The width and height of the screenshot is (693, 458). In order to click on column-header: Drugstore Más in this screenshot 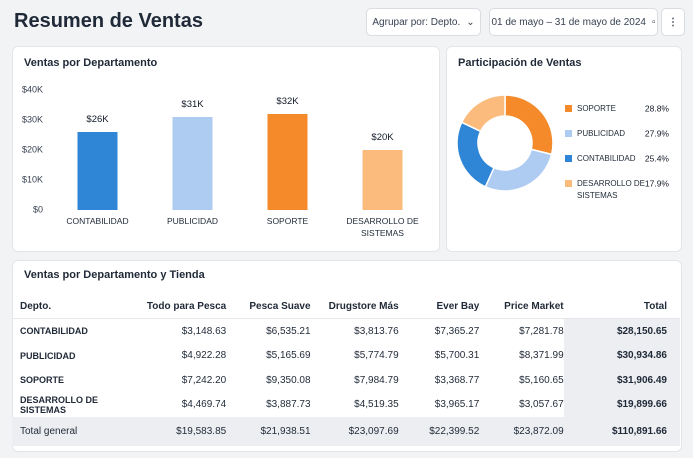, I will do `click(354, 307)`.